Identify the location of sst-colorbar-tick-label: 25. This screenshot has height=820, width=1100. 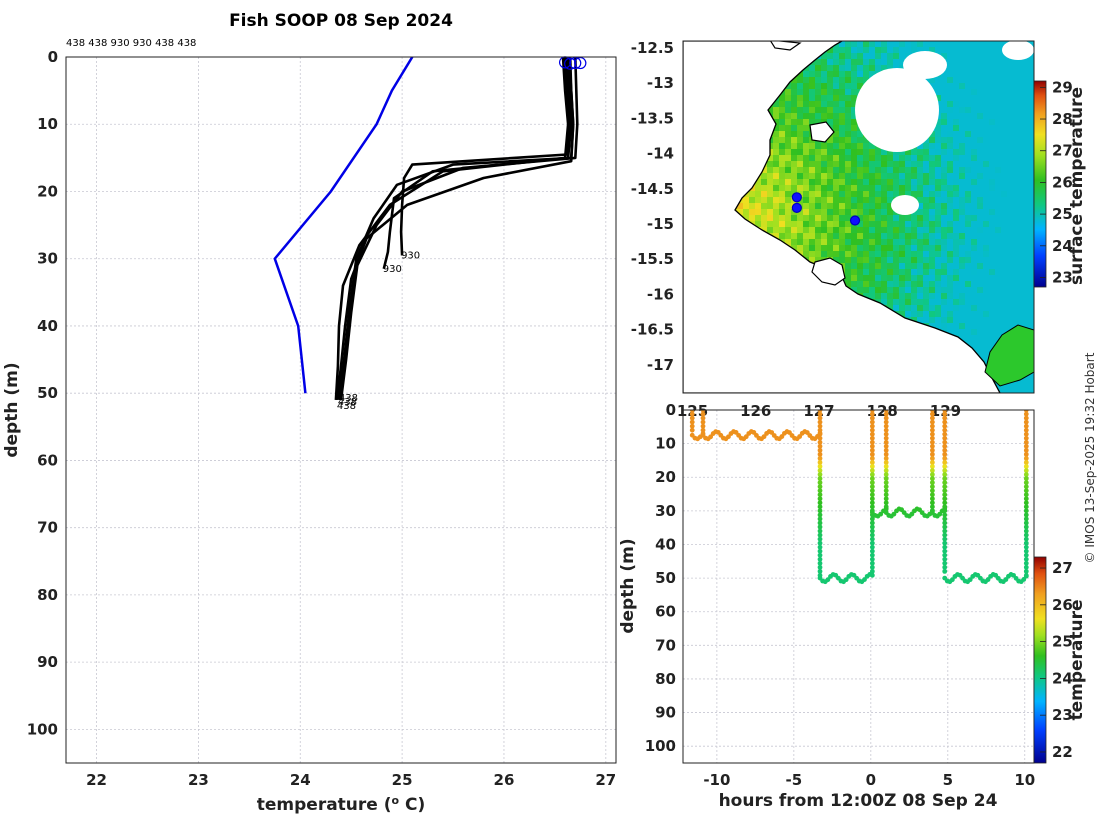
(1062, 214).